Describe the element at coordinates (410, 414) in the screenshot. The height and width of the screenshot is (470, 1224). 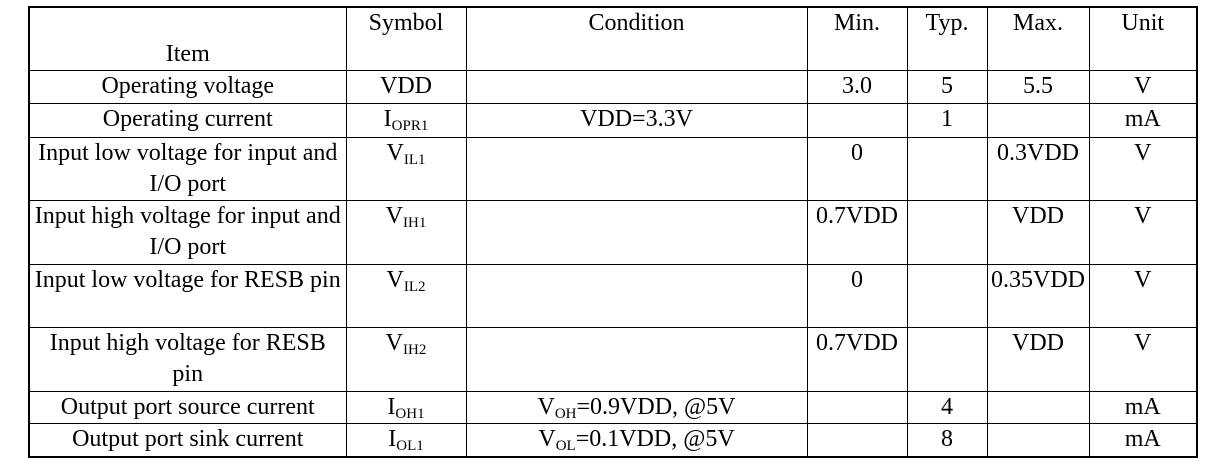
I see `symbol-subscript: OH1` at that location.